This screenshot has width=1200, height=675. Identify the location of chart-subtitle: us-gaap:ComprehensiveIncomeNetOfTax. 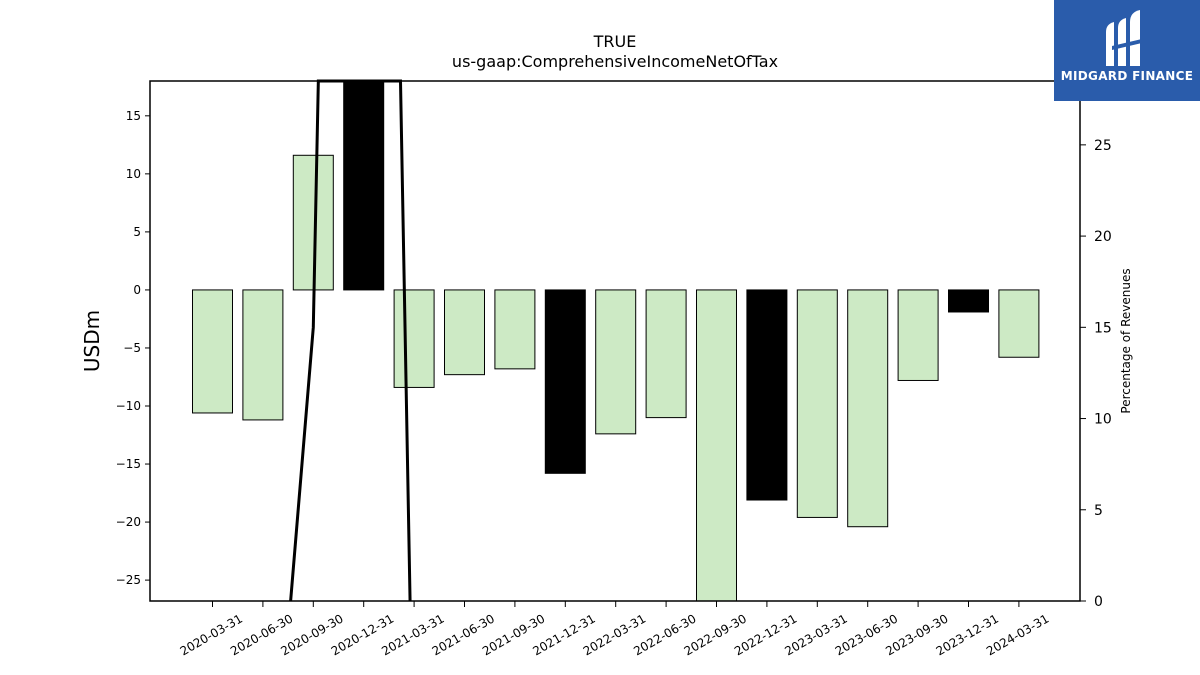
(615, 61).